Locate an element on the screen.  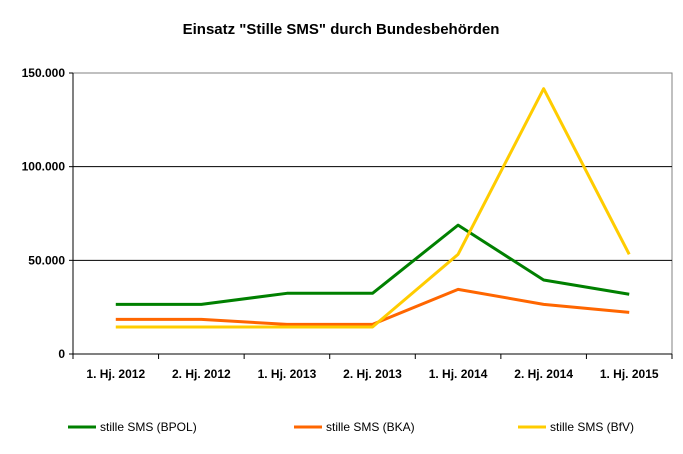
y-tick-label: 0 is located at coordinates (61, 354).